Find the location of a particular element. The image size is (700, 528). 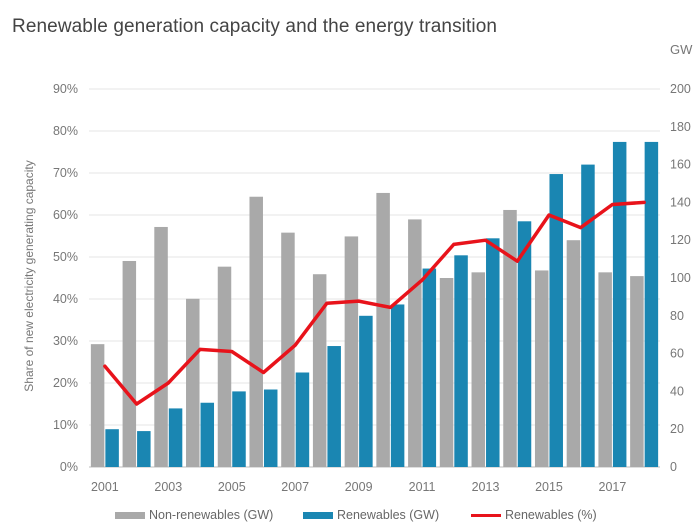

y-tick-label-left: 20% is located at coordinates (65, 383).